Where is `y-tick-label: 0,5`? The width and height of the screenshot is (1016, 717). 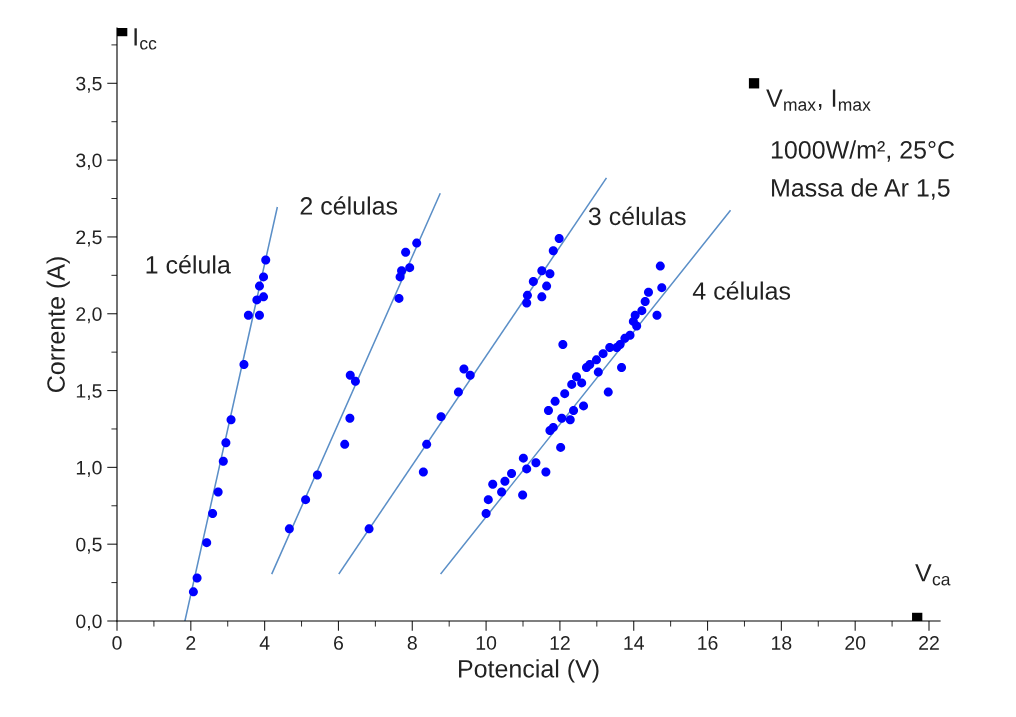 y-tick-label: 0,5 is located at coordinates (89, 545).